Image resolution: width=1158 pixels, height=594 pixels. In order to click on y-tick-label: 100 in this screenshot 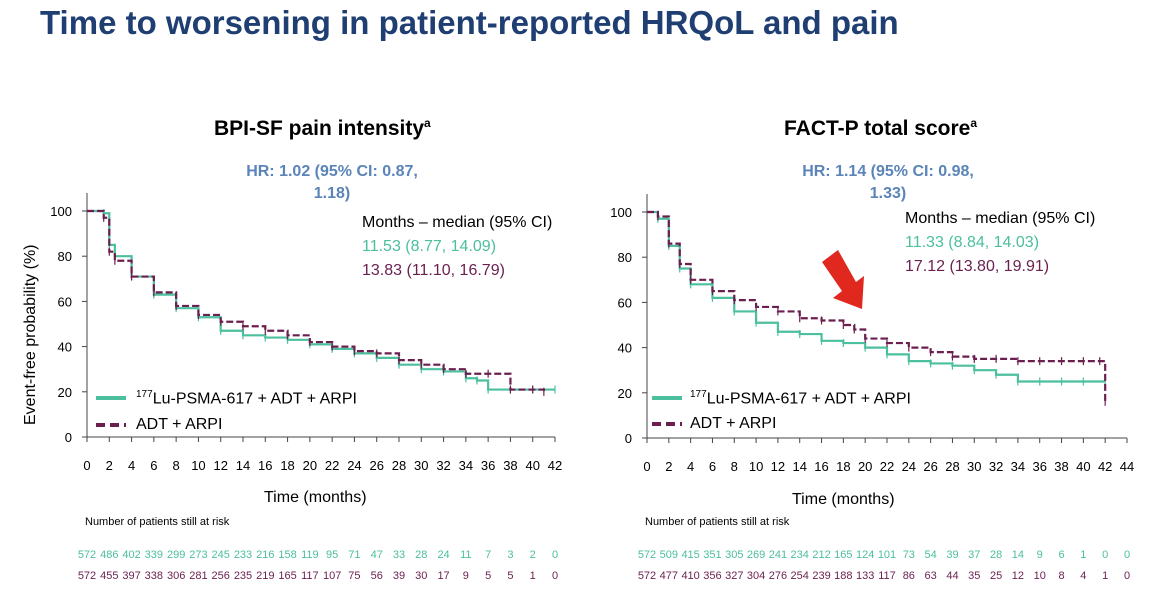, I will do `click(621, 212)`.